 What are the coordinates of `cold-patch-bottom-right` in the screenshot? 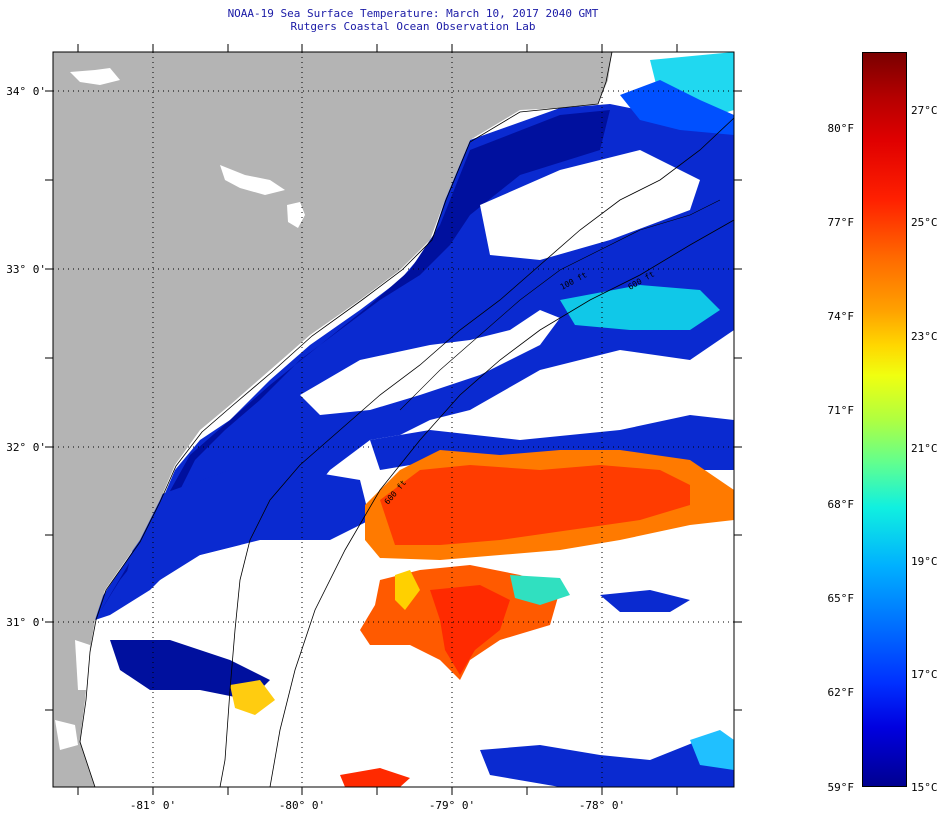 It's located at (607, 763).